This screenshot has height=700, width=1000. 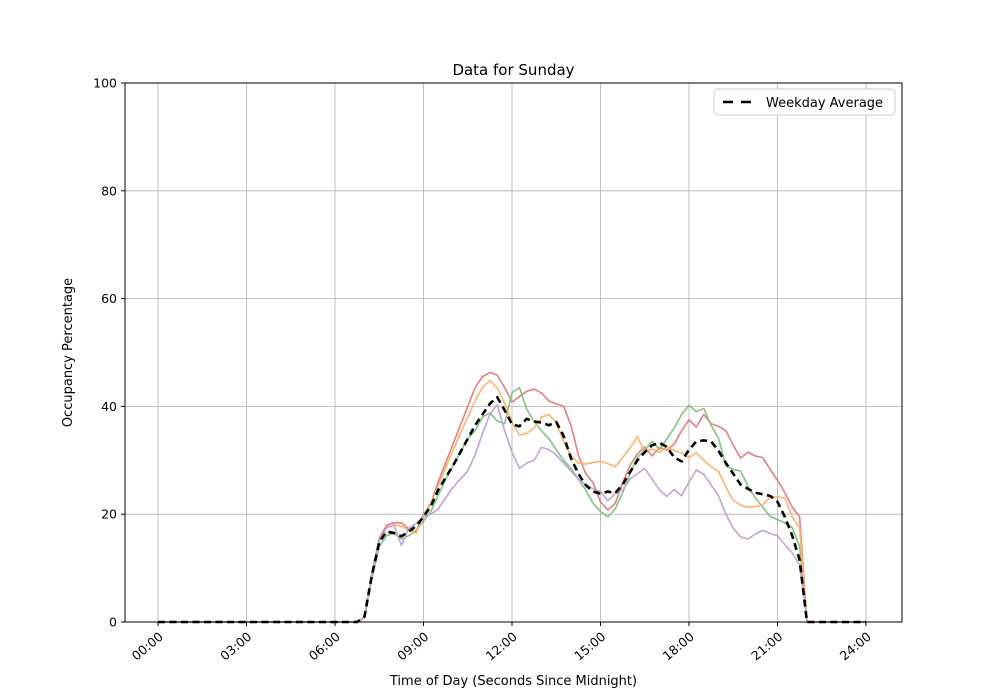 I want to click on x-tick-label: 24:00, so click(x=855, y=646).